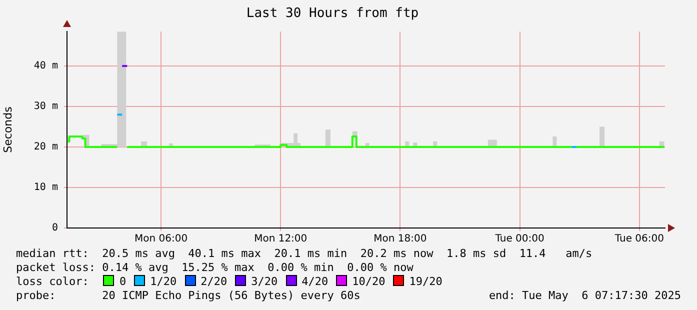 This screenshot has width=697, height=310. Describe the element at coordinates (122, 281) in the screenshot. I see `legend-label: 0` at that location.